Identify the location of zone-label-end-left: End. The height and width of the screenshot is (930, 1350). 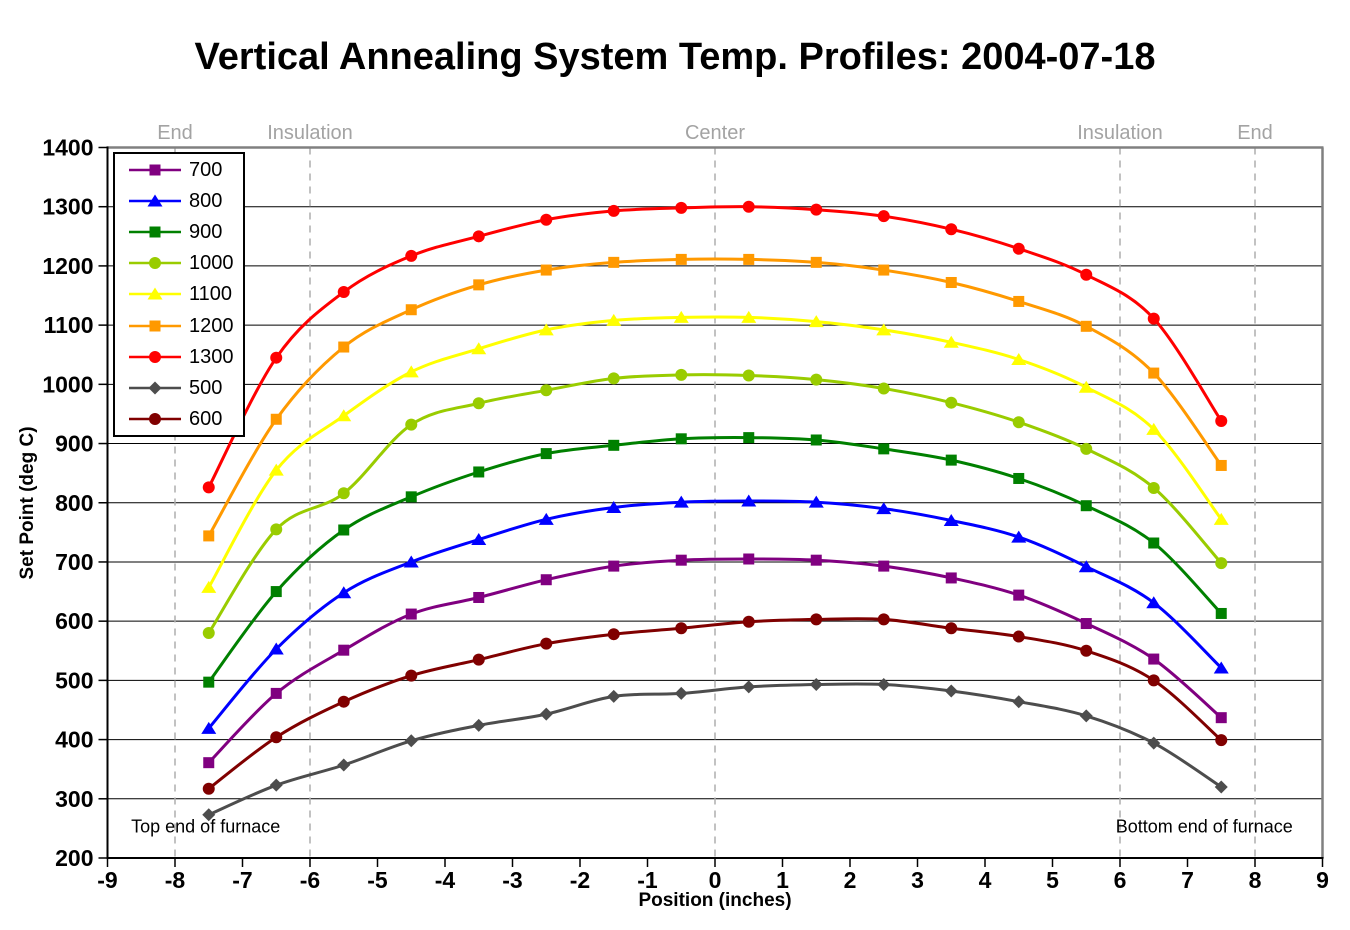
(175, 133).